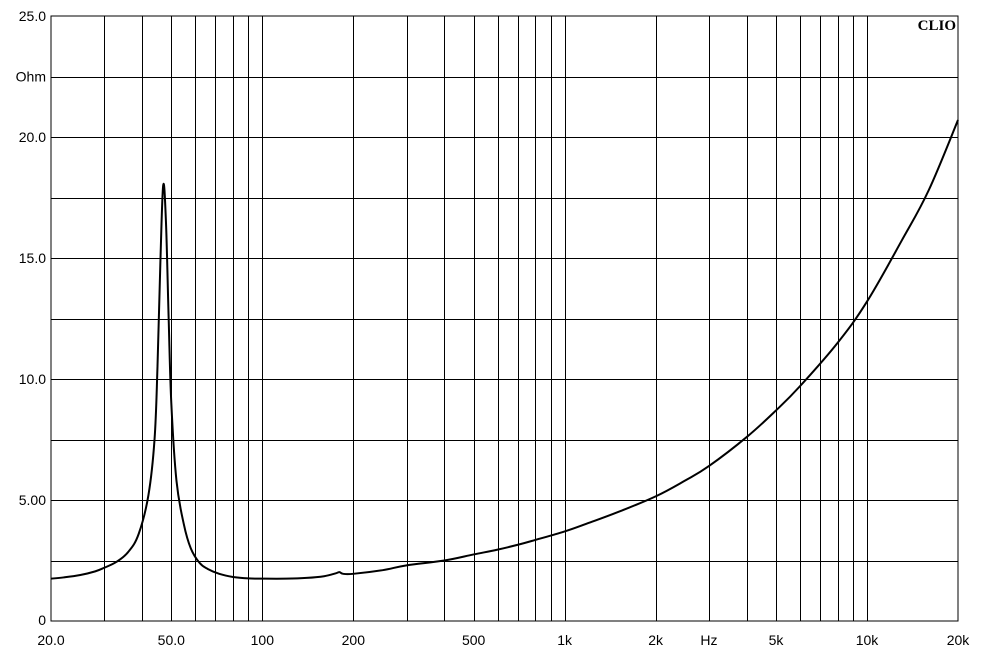 The height and width of the screenshot is (651, 985). What do you see at coordinates (32, 318) in the screenshot?
I see `y-axis-ticks: 25.0 20.0 15.0 10.0 5.00 0` at bounding box center [32, 318].